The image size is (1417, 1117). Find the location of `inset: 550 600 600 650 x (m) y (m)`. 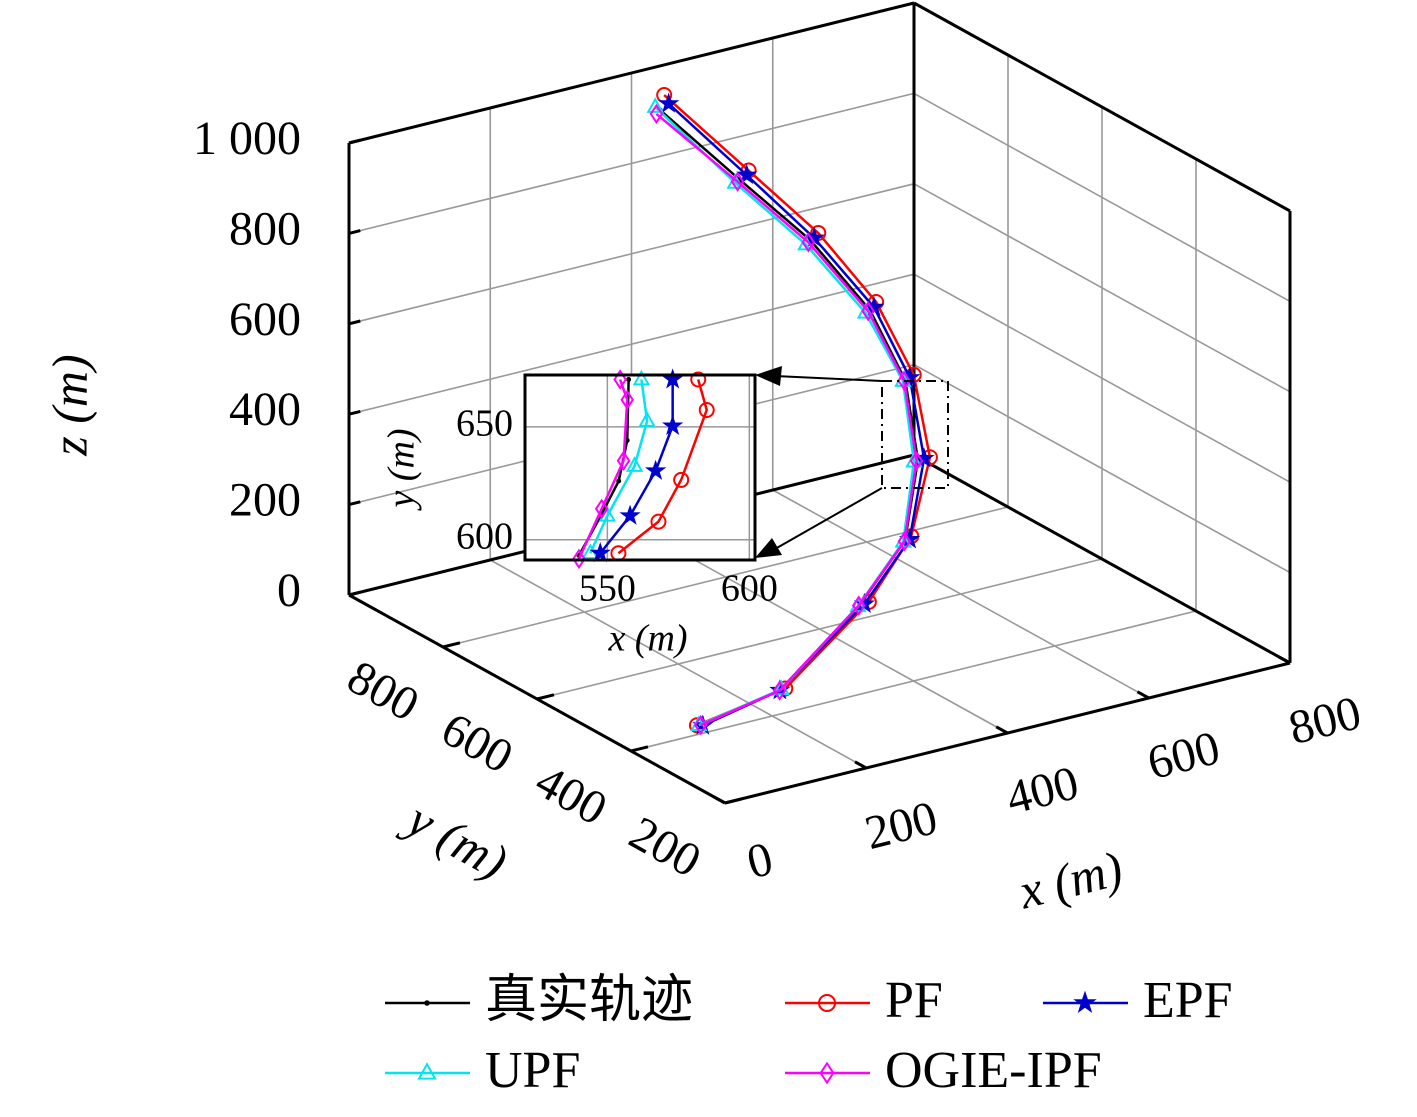

inset: 550 600 600 650 x (m) y (m) is located at coordinates (579, 514).